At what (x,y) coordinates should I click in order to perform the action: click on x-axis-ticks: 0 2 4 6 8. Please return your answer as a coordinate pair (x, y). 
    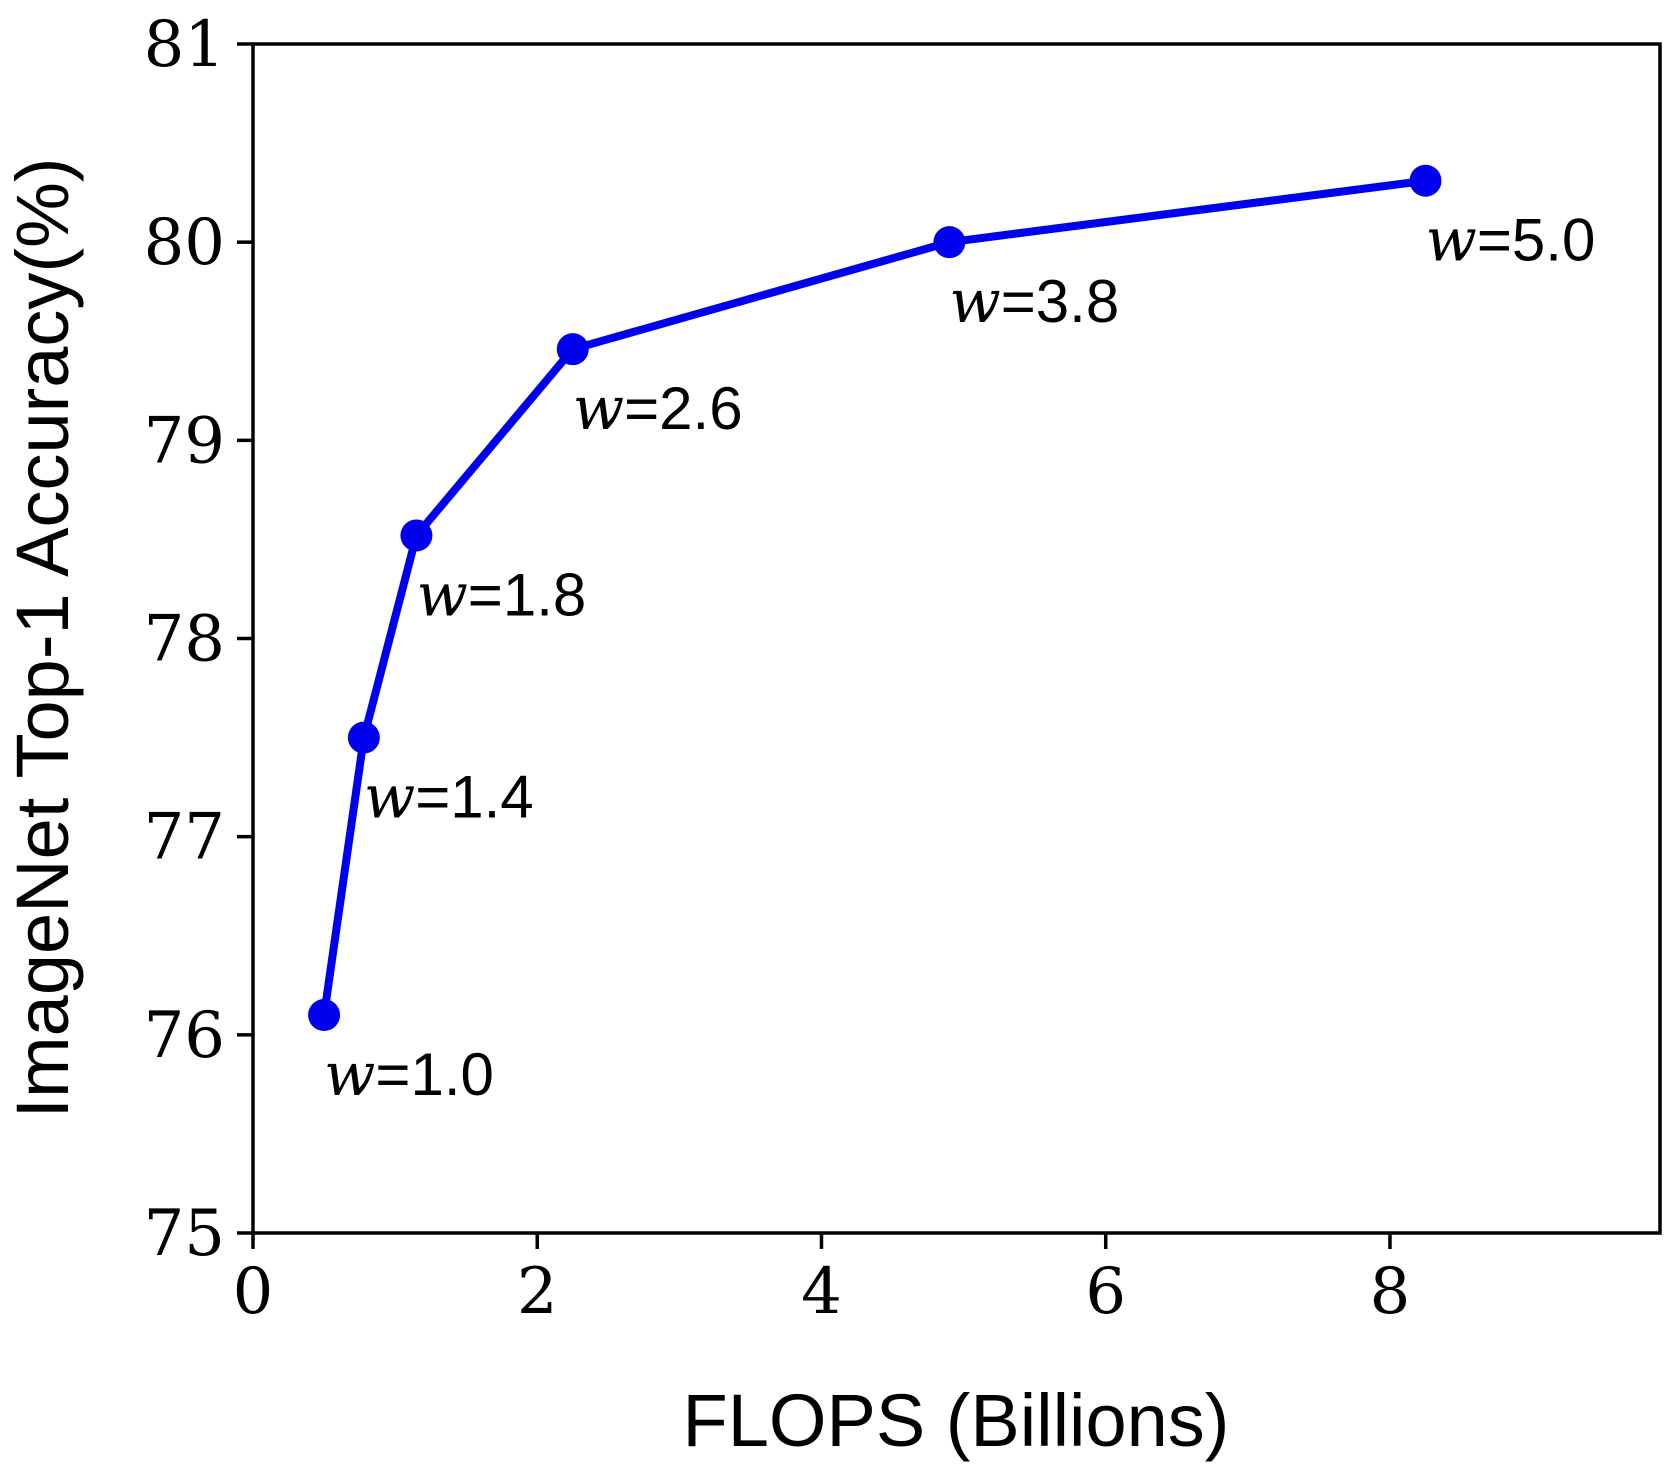
    Looking at the image, I should click on (822, 1281).